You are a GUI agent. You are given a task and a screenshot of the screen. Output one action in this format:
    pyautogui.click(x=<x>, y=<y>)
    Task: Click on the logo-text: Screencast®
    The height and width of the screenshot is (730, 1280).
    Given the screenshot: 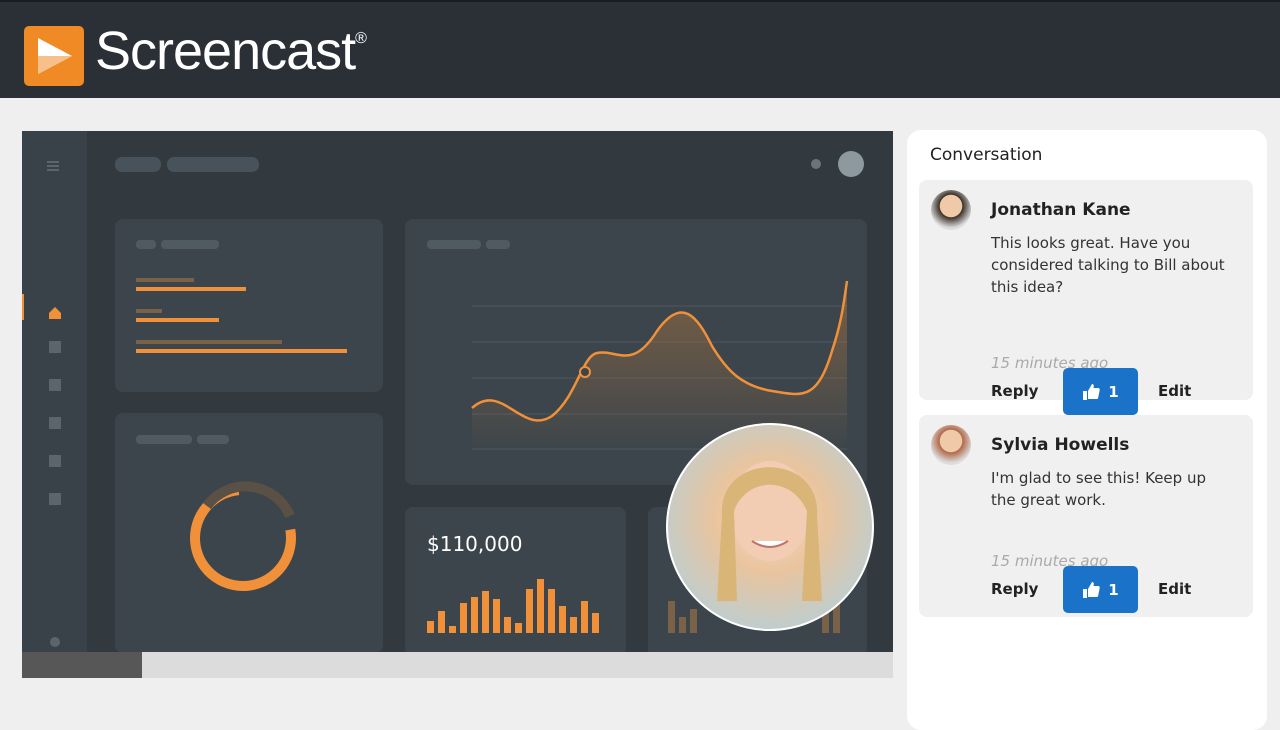 What is the action you would take?
    pyautogui.click(x=231, y=51)
    